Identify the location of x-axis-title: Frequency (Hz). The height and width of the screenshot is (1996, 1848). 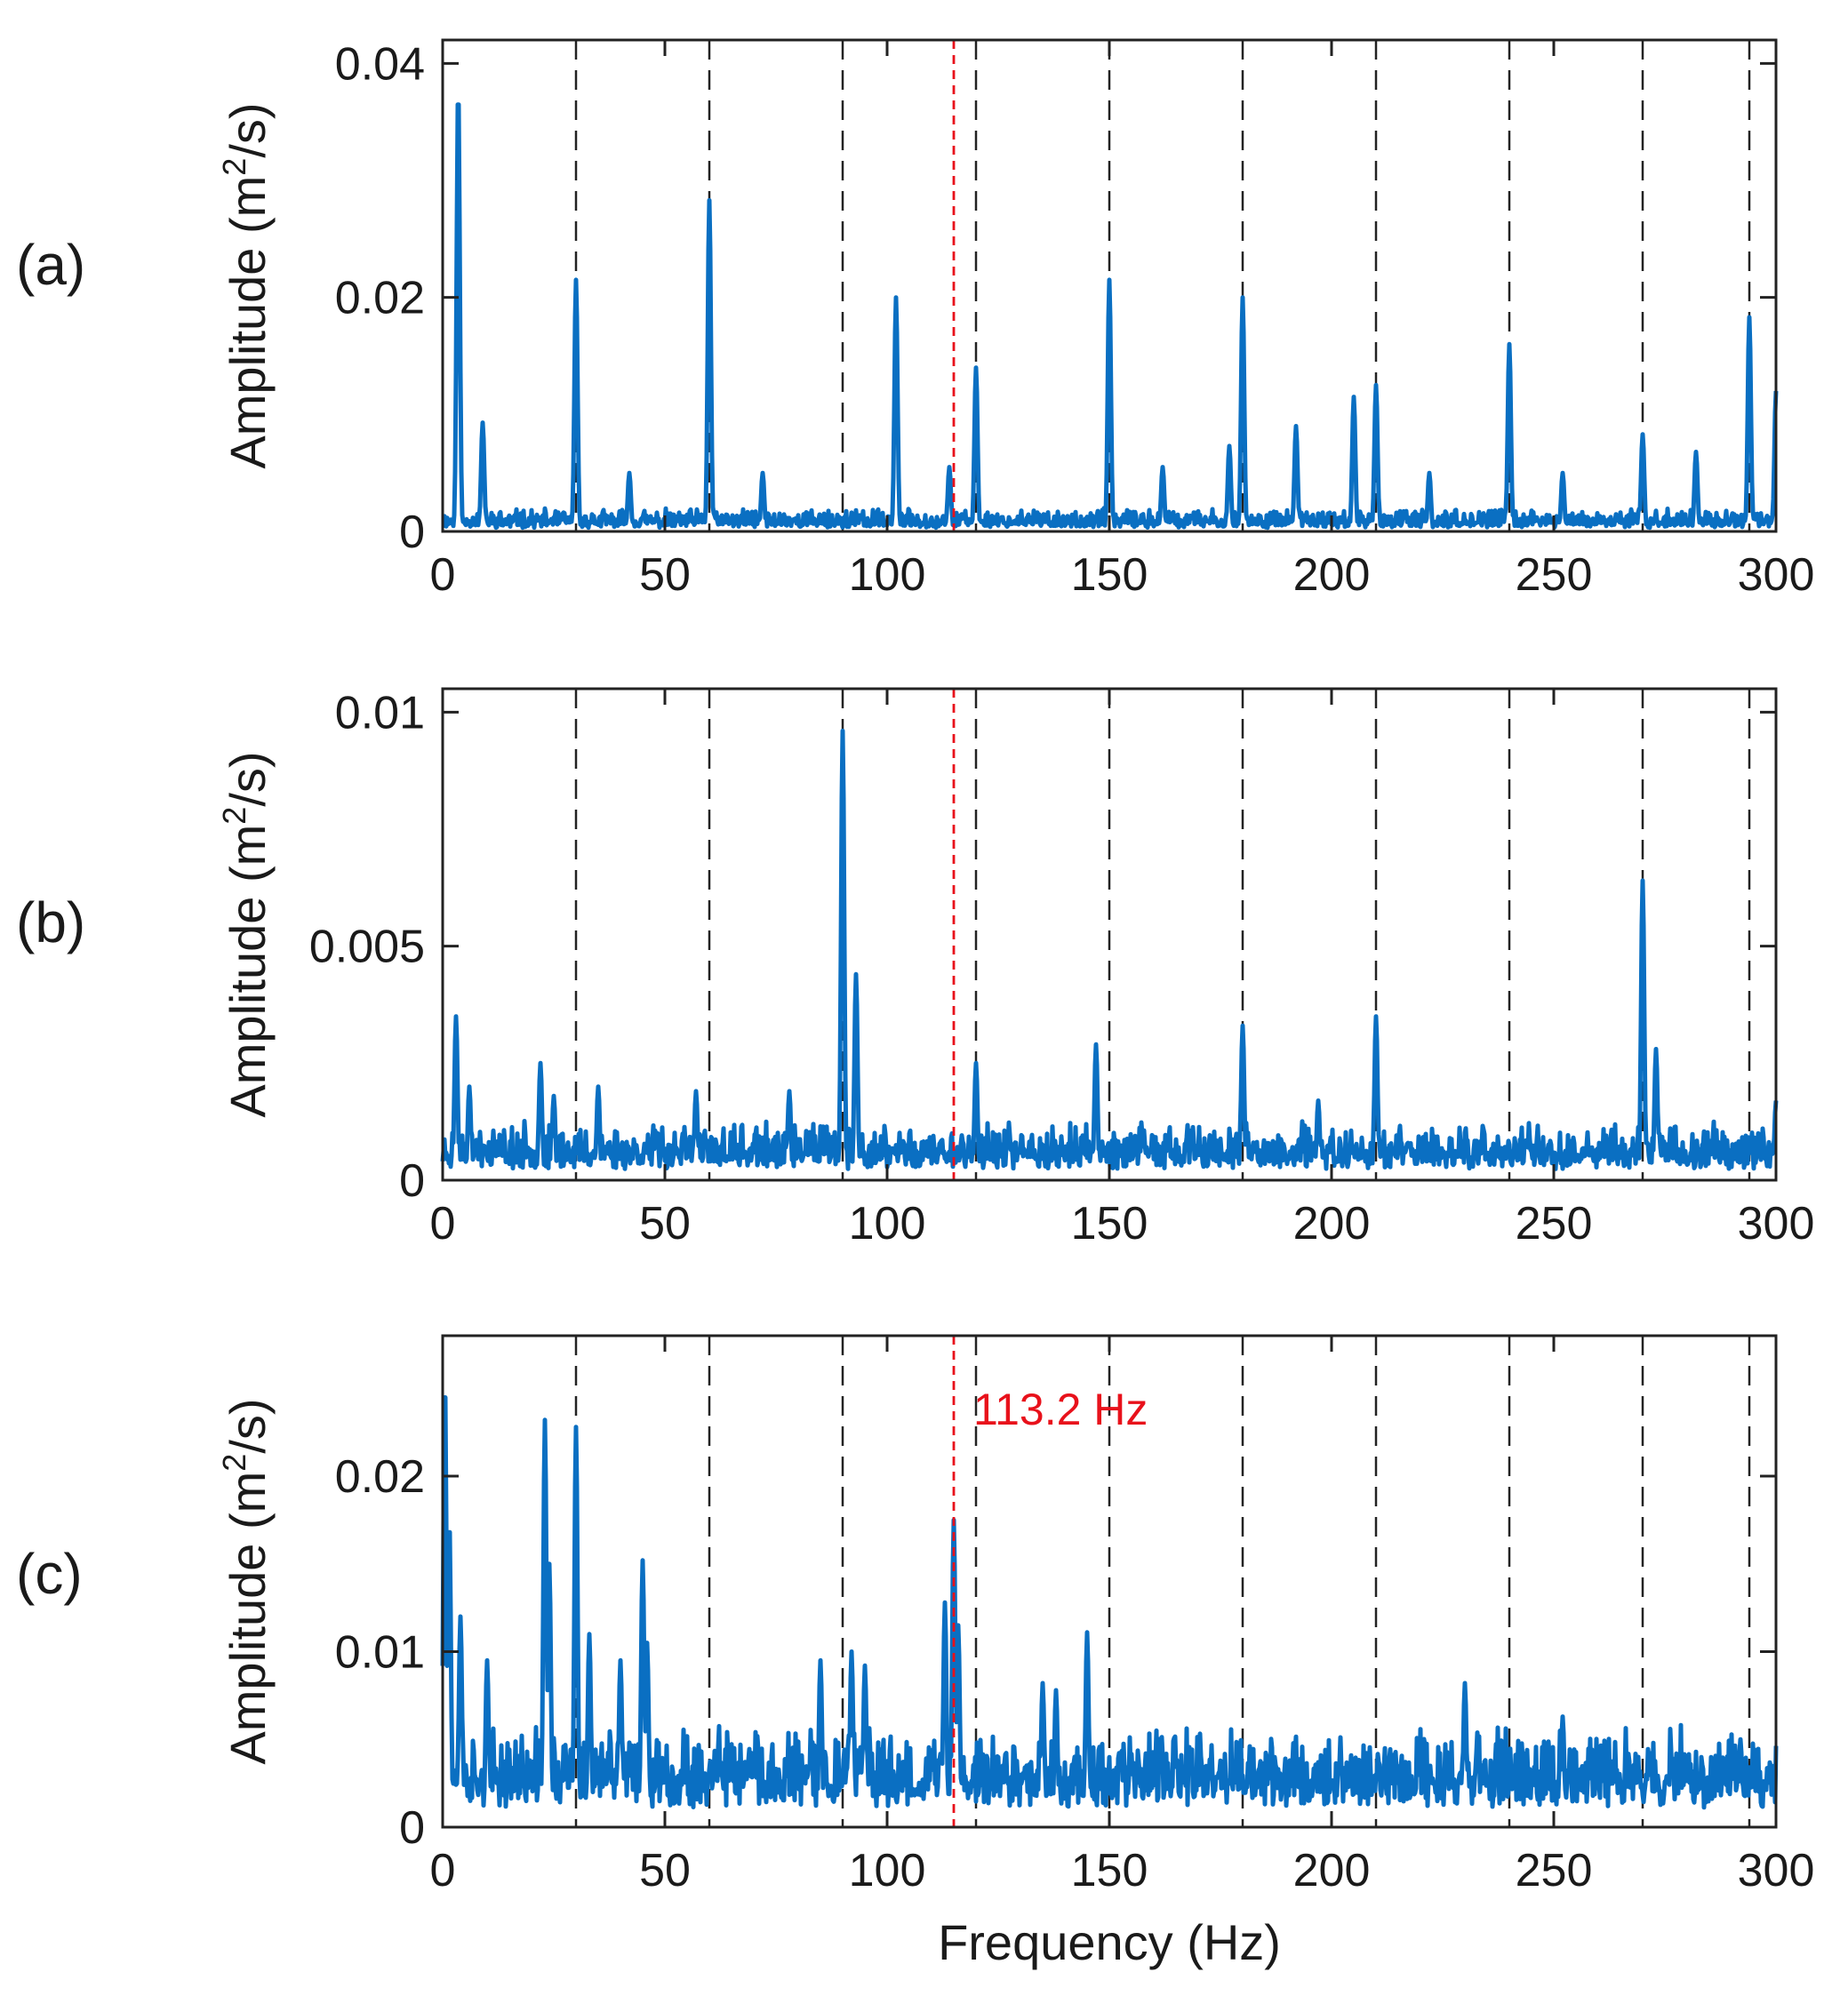
(1109, 1942).